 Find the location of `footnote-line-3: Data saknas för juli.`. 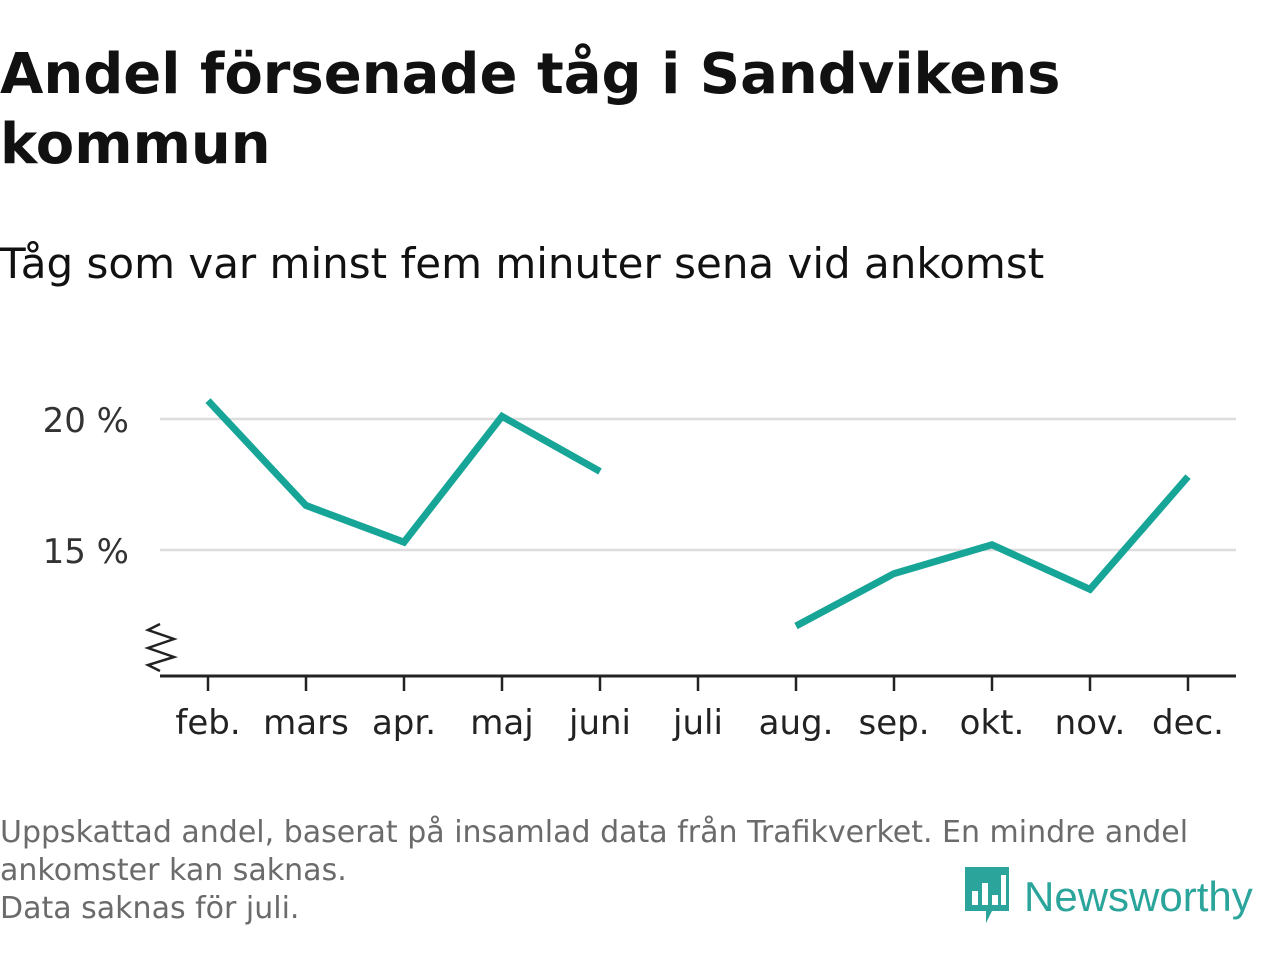

footnote-line-3: Data saknas för juli. is located at coordinates (150, 908).